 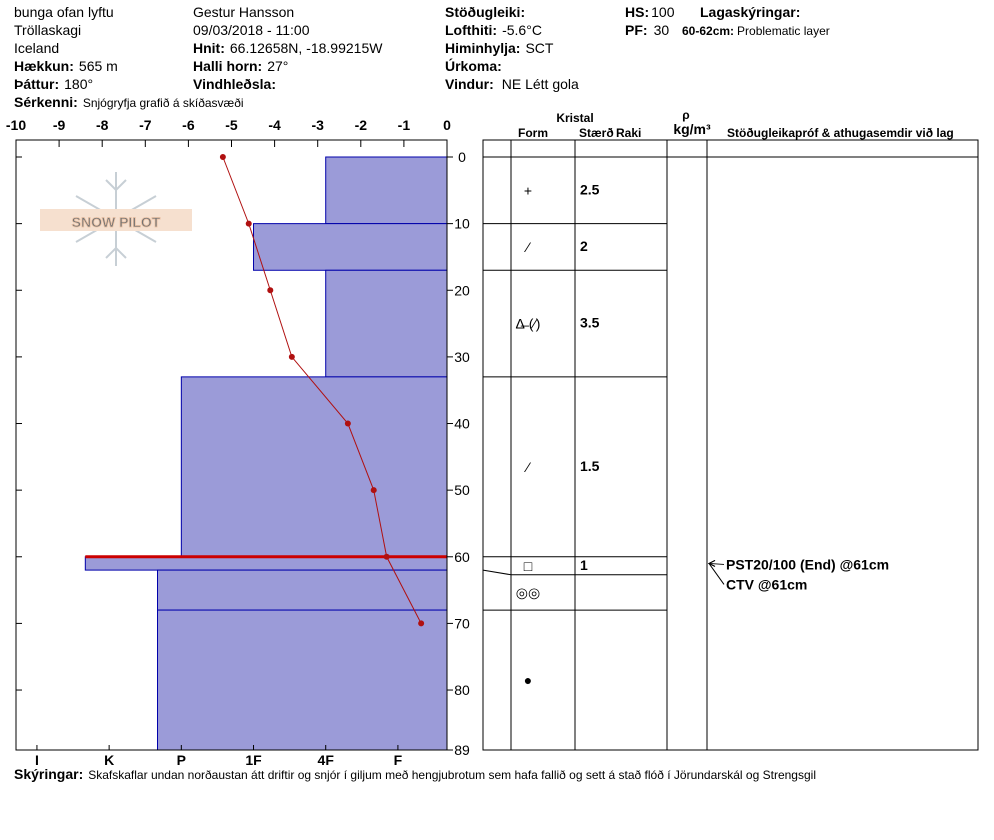 What do you see at coordinates (326, 760) in the screenshot?
I see `hardness-tick-label: 4F` at bounding box center [326, 760].